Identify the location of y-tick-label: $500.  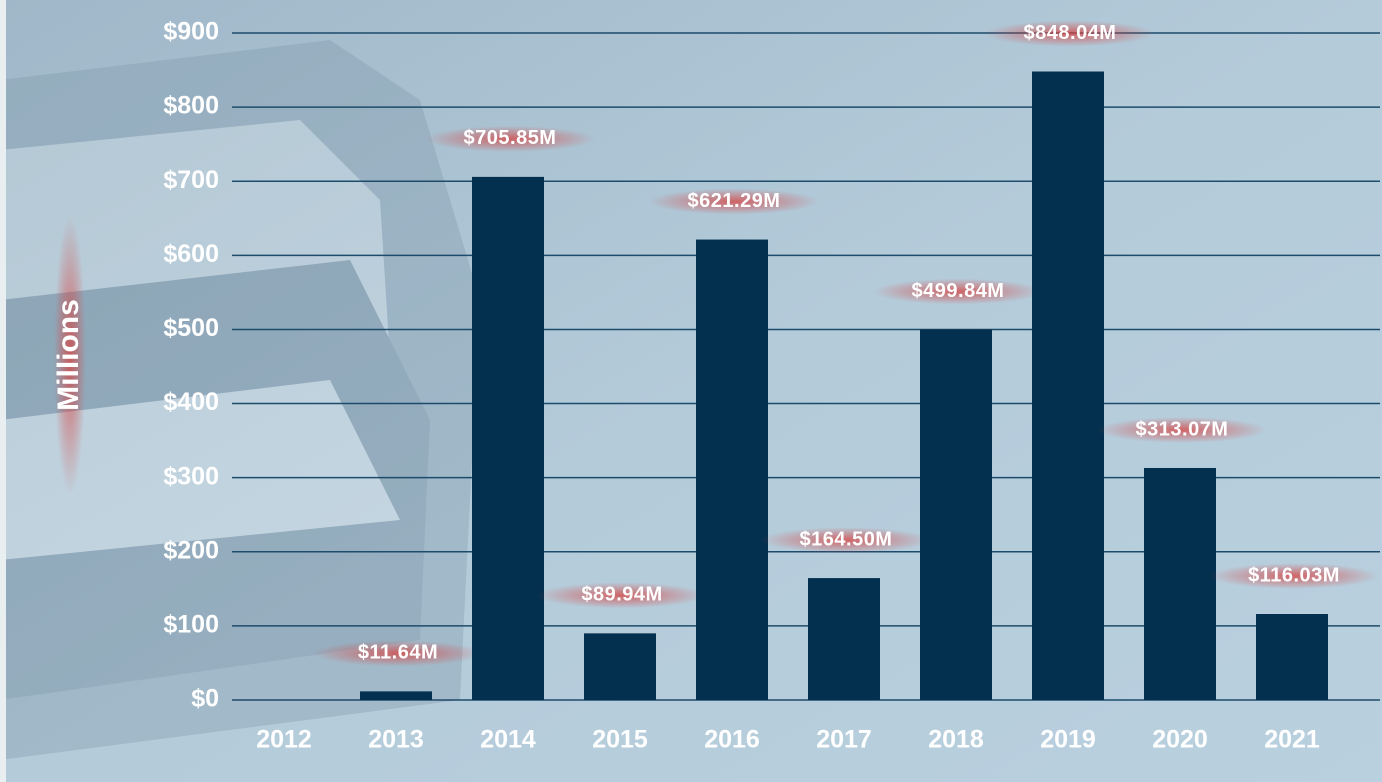
(191, 328).